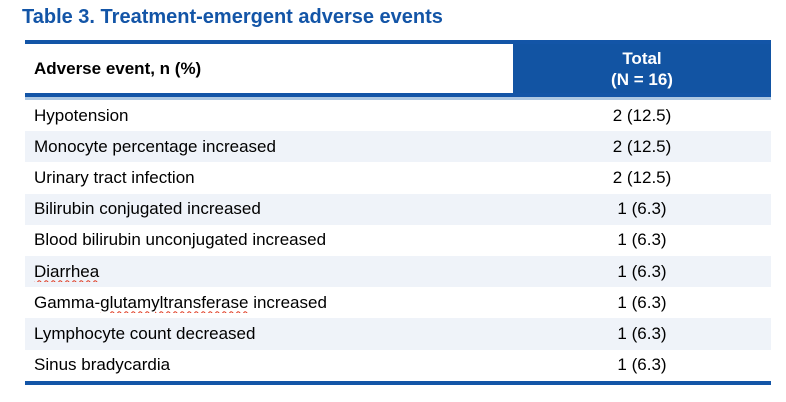 This screenshot has width=786, height=402. Describe the element at coordinates (180, 240) in the screenshot. I see `event-text: Blood bilirubin unconjugated increased` at that location.